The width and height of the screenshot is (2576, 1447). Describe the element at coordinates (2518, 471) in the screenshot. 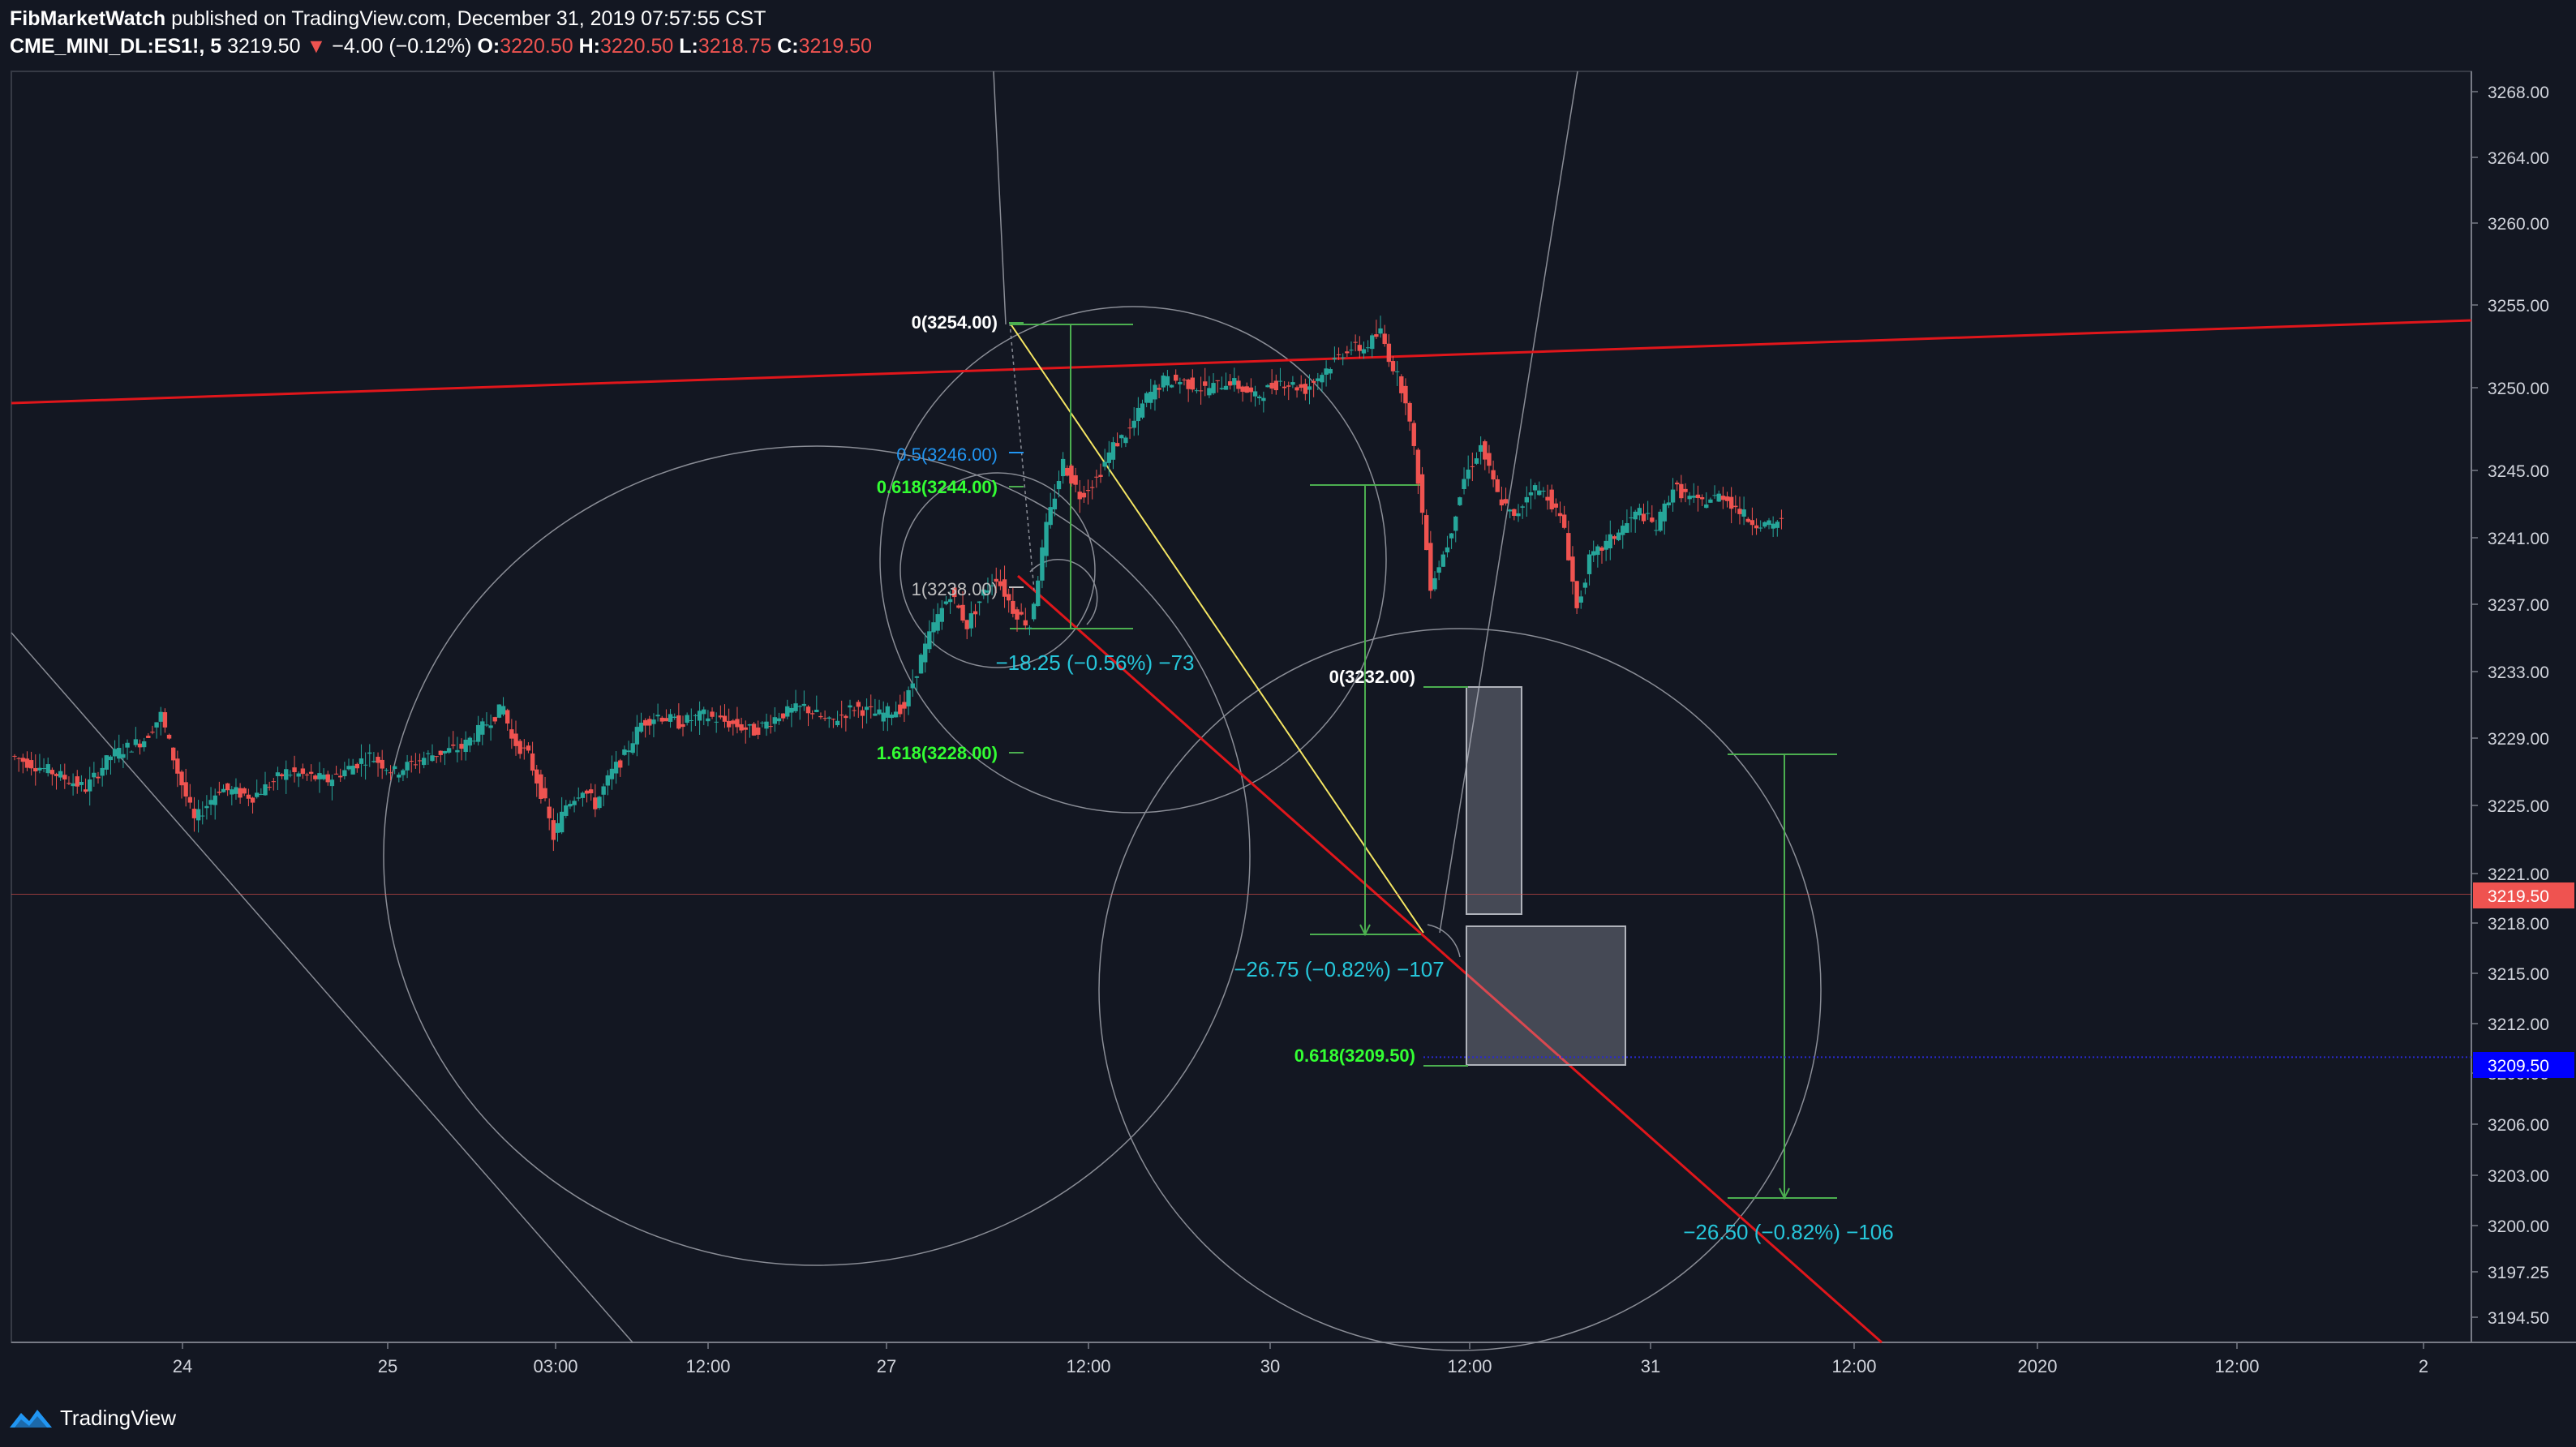

I see `price-tick-label: 3245.00` at that location.